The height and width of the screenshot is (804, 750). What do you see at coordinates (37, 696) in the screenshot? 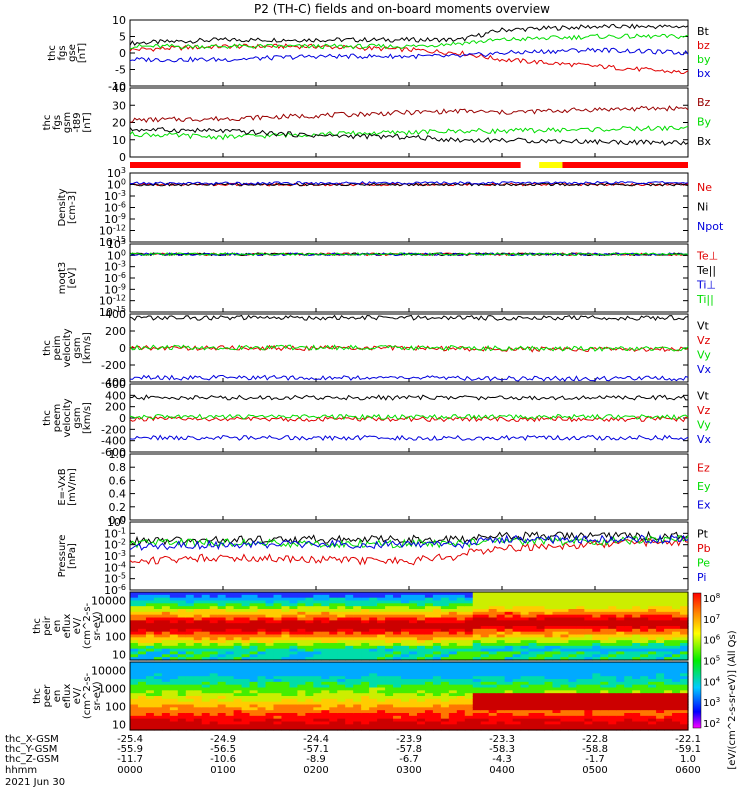
I see `y-axis-label: thc` at bounding box center [37, 696].